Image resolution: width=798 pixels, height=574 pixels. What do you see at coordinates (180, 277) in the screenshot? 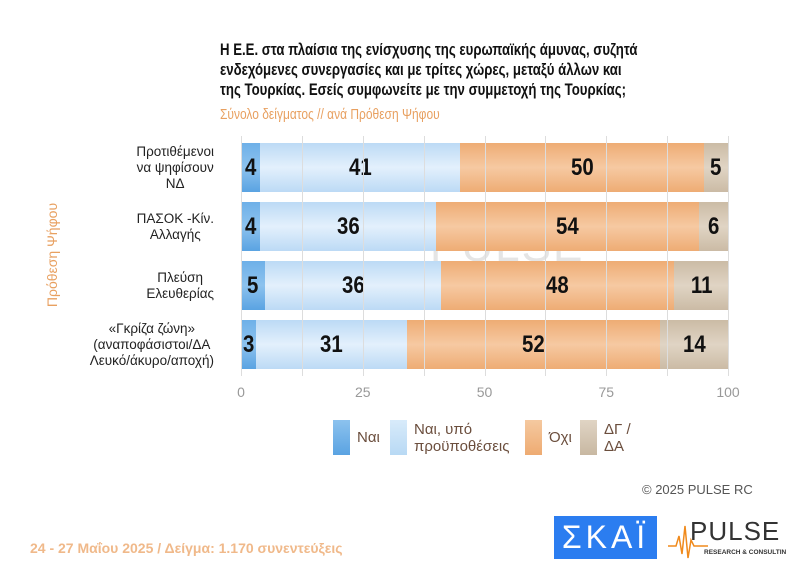
I see `category-label-line: Πλεύση` at bounding box center [180, 277].